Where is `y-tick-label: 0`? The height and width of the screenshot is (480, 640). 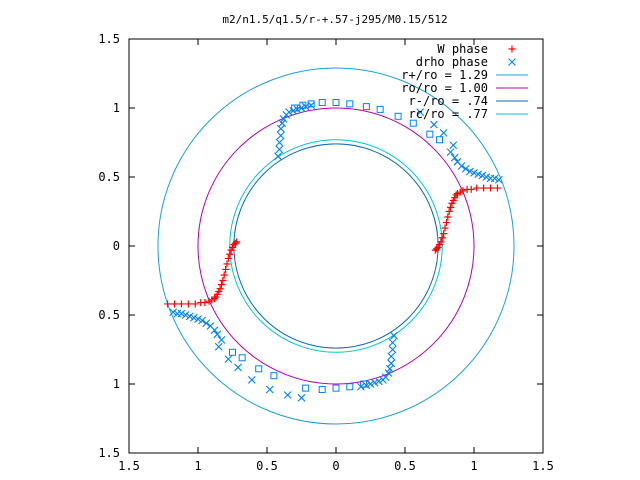
y-tick-label: 0 is located at coordinates (116, 246).